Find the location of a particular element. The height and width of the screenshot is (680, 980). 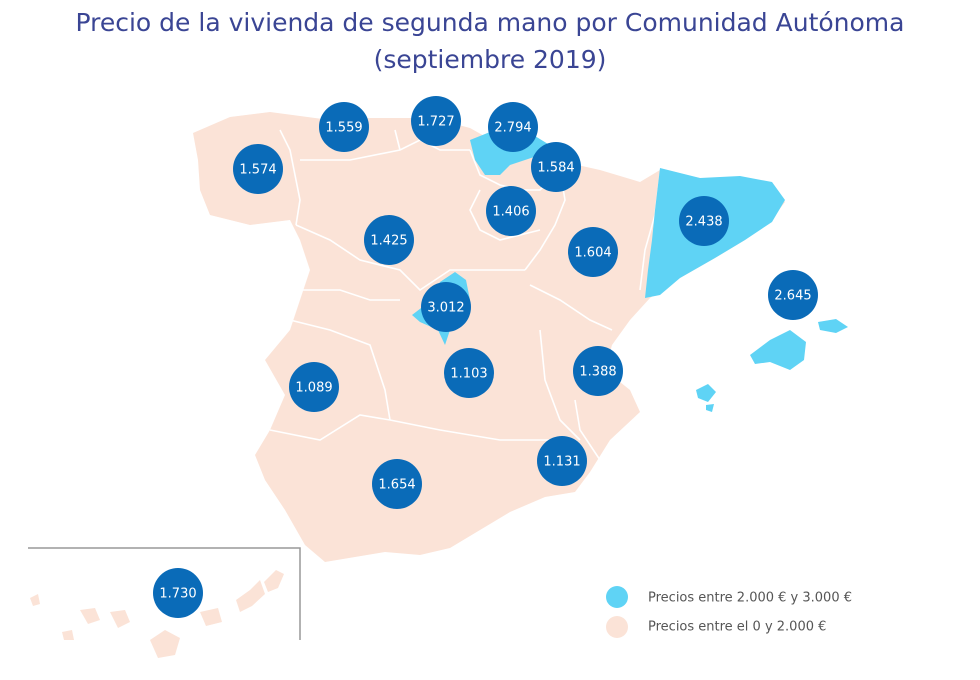

price-bubble-murcia: 1.131 is located at coordinates (562, 461).